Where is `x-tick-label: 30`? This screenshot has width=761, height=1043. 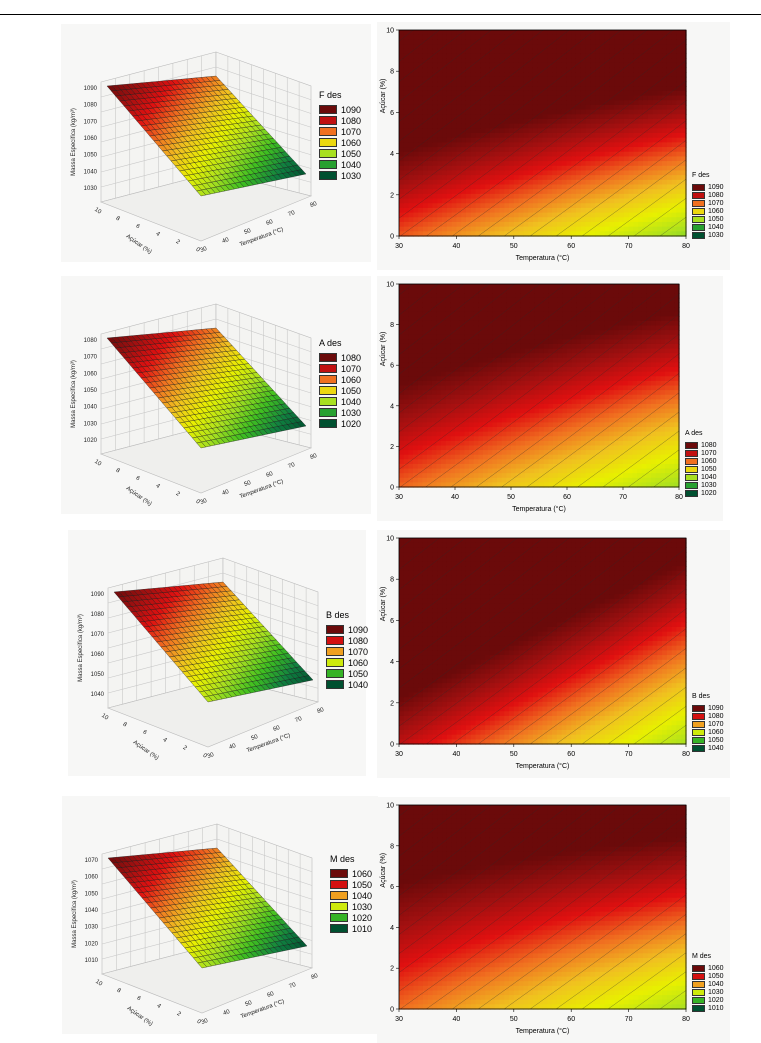
x-tick-label: 30 is located at coordinates (399, 246).